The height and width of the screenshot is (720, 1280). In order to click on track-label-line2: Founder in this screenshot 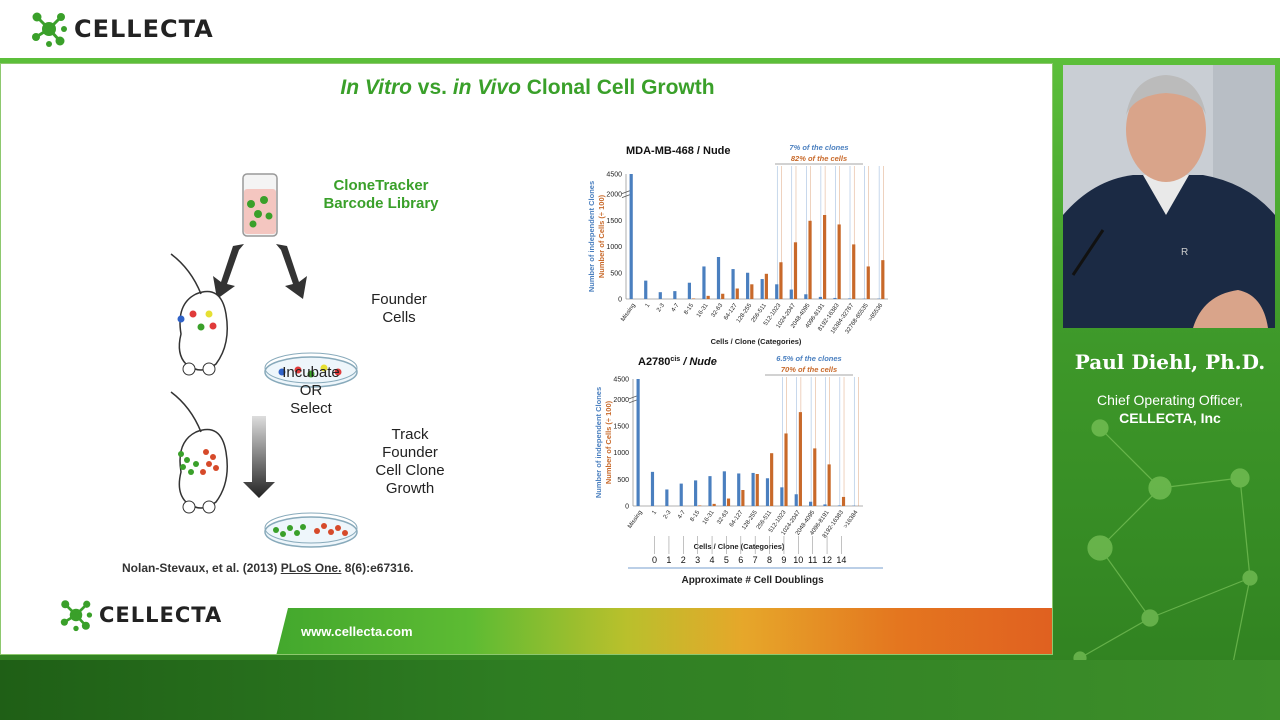, I will do `click(410, 452)`.